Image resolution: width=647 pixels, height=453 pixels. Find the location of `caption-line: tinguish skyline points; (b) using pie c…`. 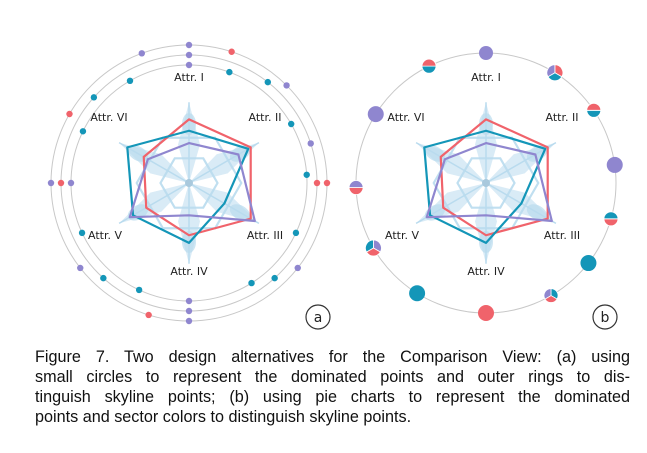

caption-line: tinguish skyline points; (b) using pie c… is located at coordinates (332, 397).